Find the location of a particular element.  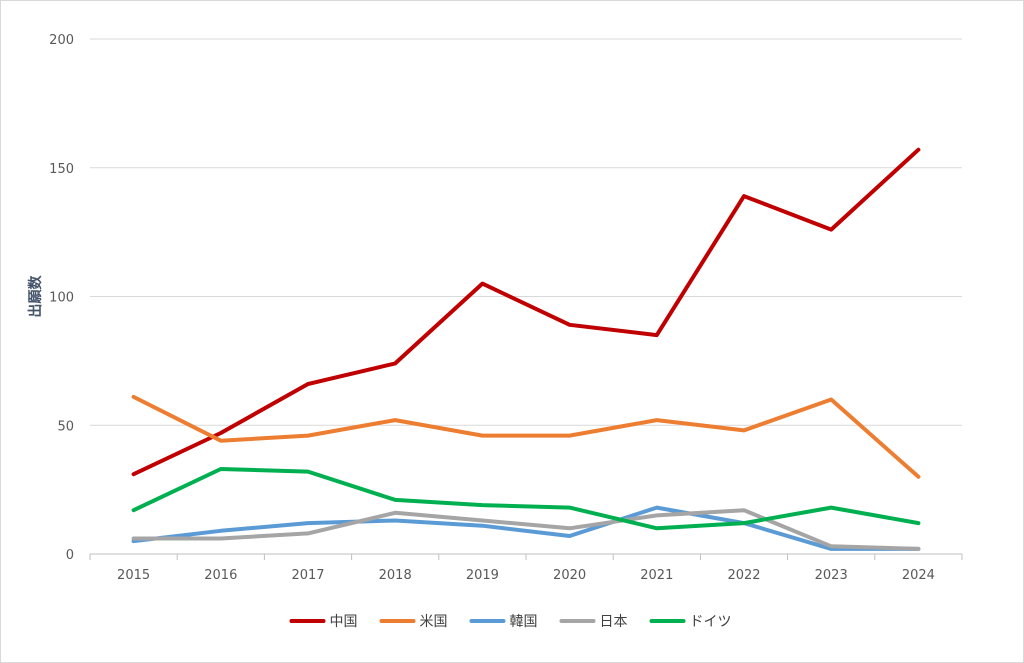

x-tick-label: 2024 is located at coordinates (918, 575).